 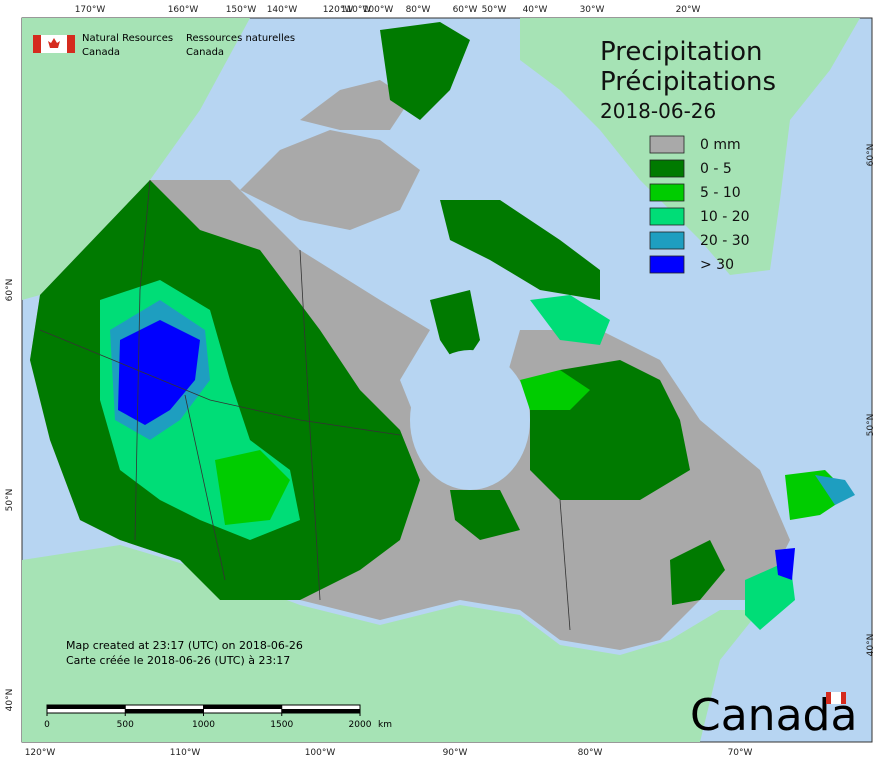 What do you see at coordinates (90, 10) in the screenshot?
I see `longitude-label: 170°W` at bounding box center [90, 10].